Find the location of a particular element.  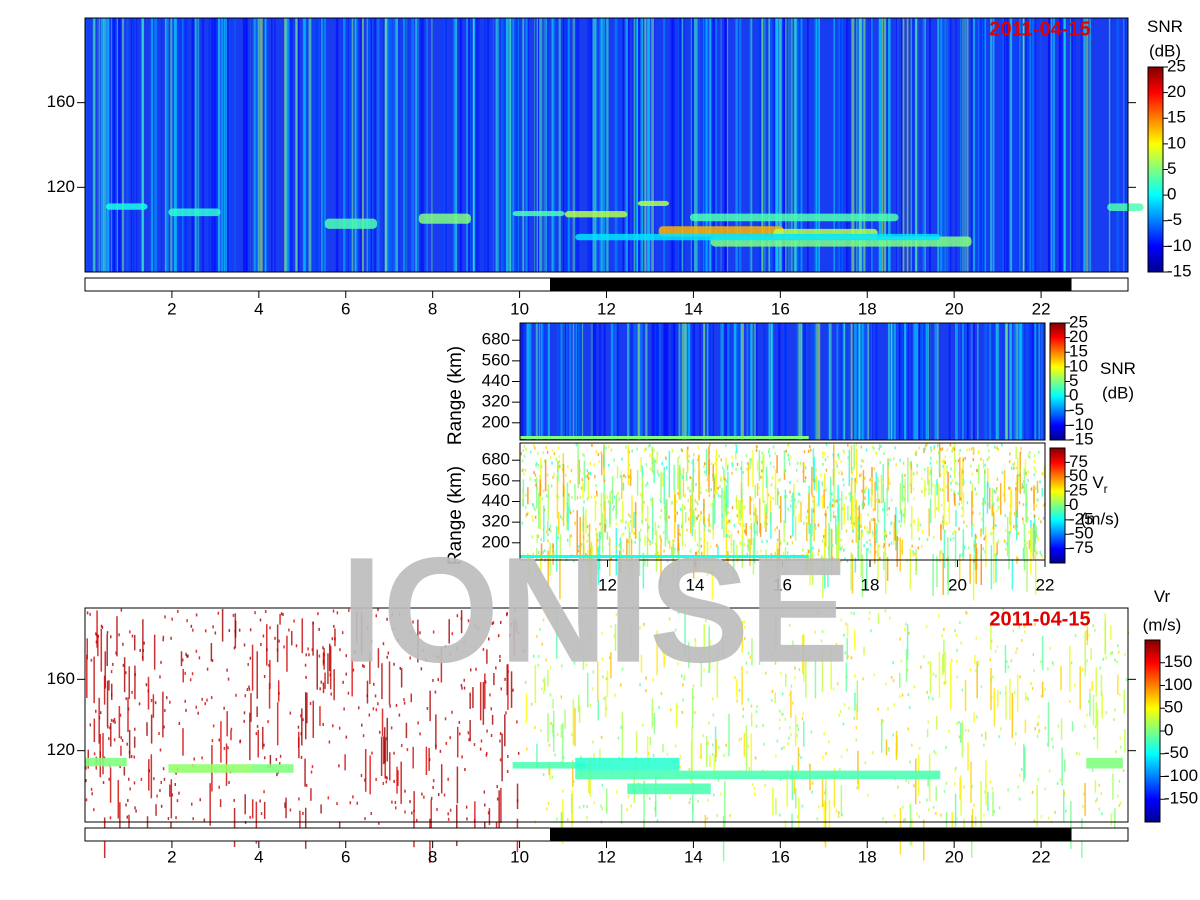

echo-texture is located at coordinates (664, 437).